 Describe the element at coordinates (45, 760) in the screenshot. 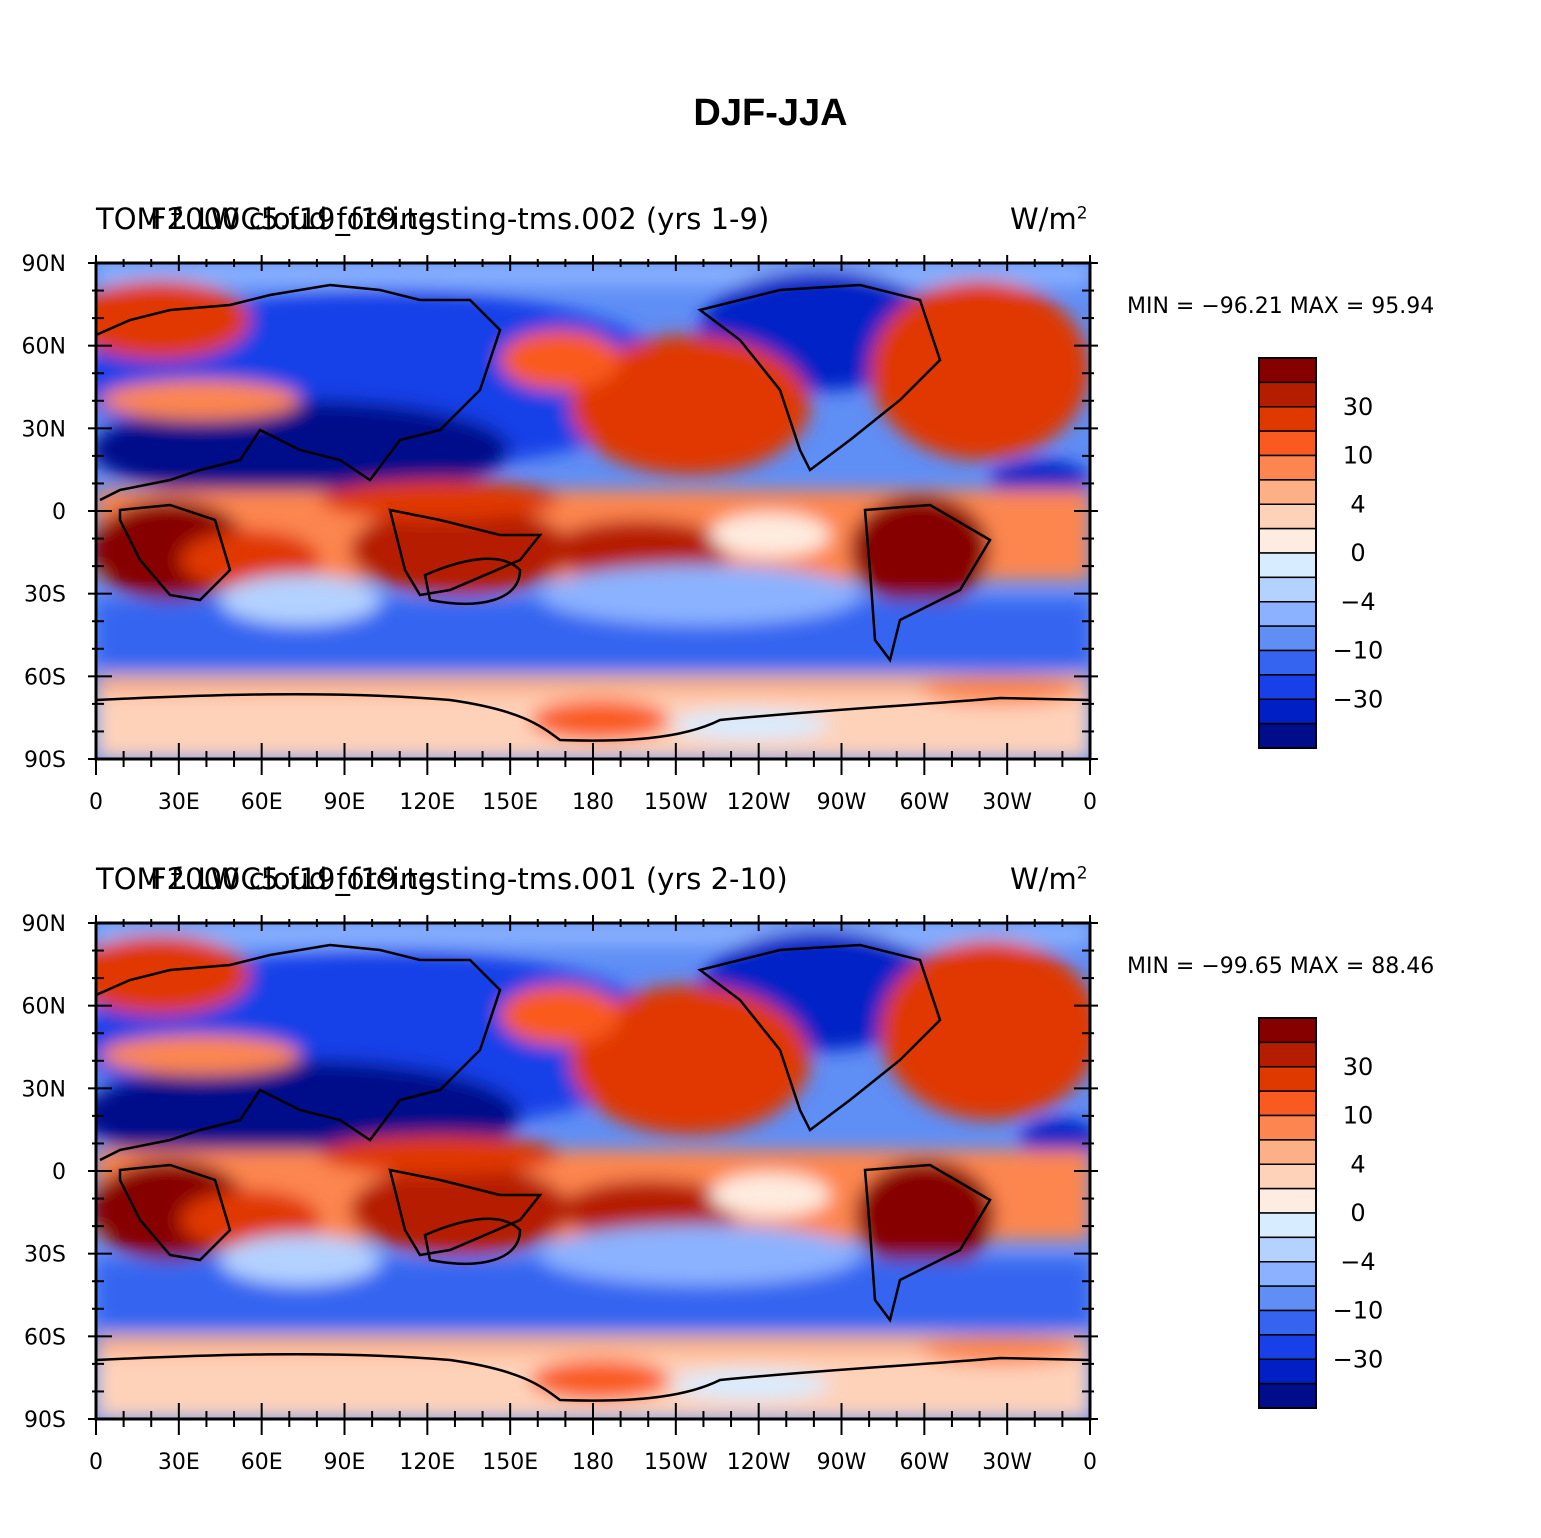

I see `lat-label: 90S` at that location.